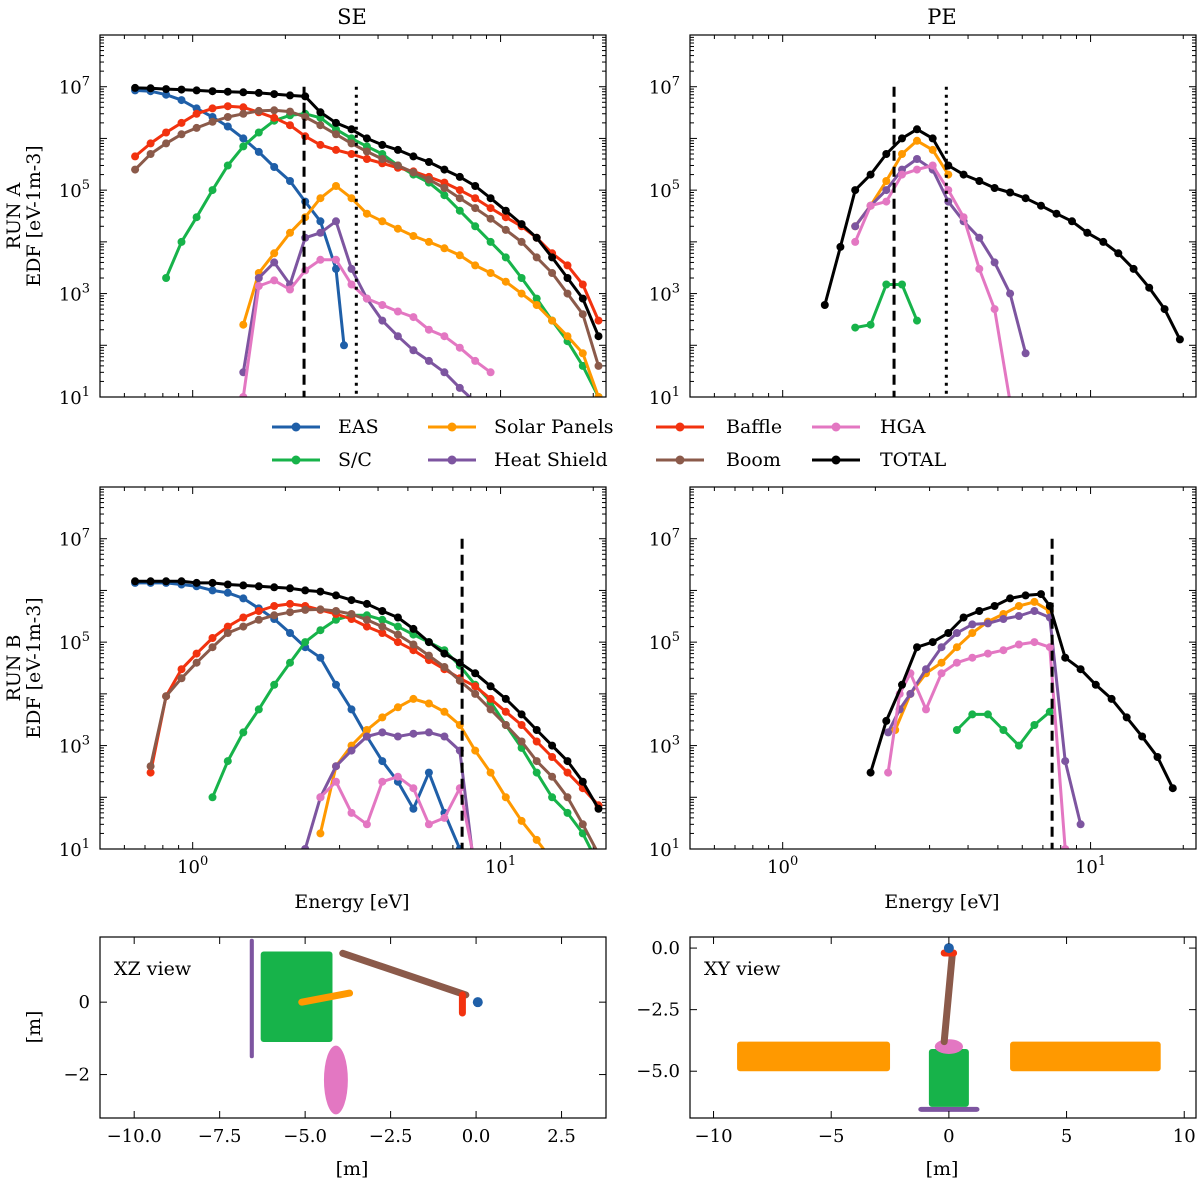  What do you see at coordinates (367, 326) in the screenshot?
I see `series-hga` at bounding box center [367, 326].